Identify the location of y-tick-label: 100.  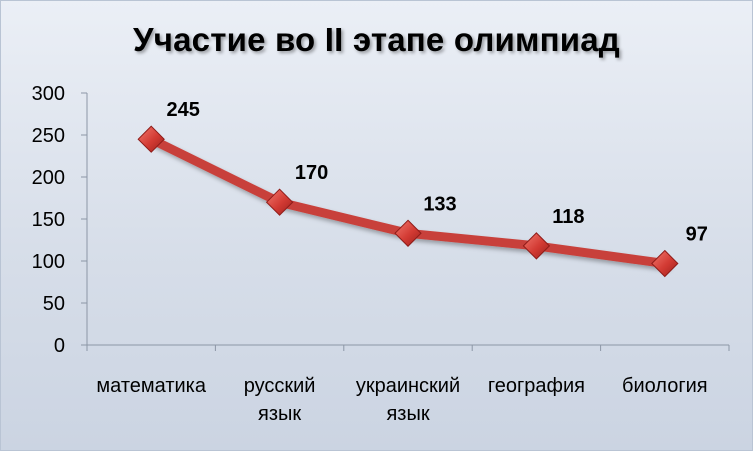
(48, 262).